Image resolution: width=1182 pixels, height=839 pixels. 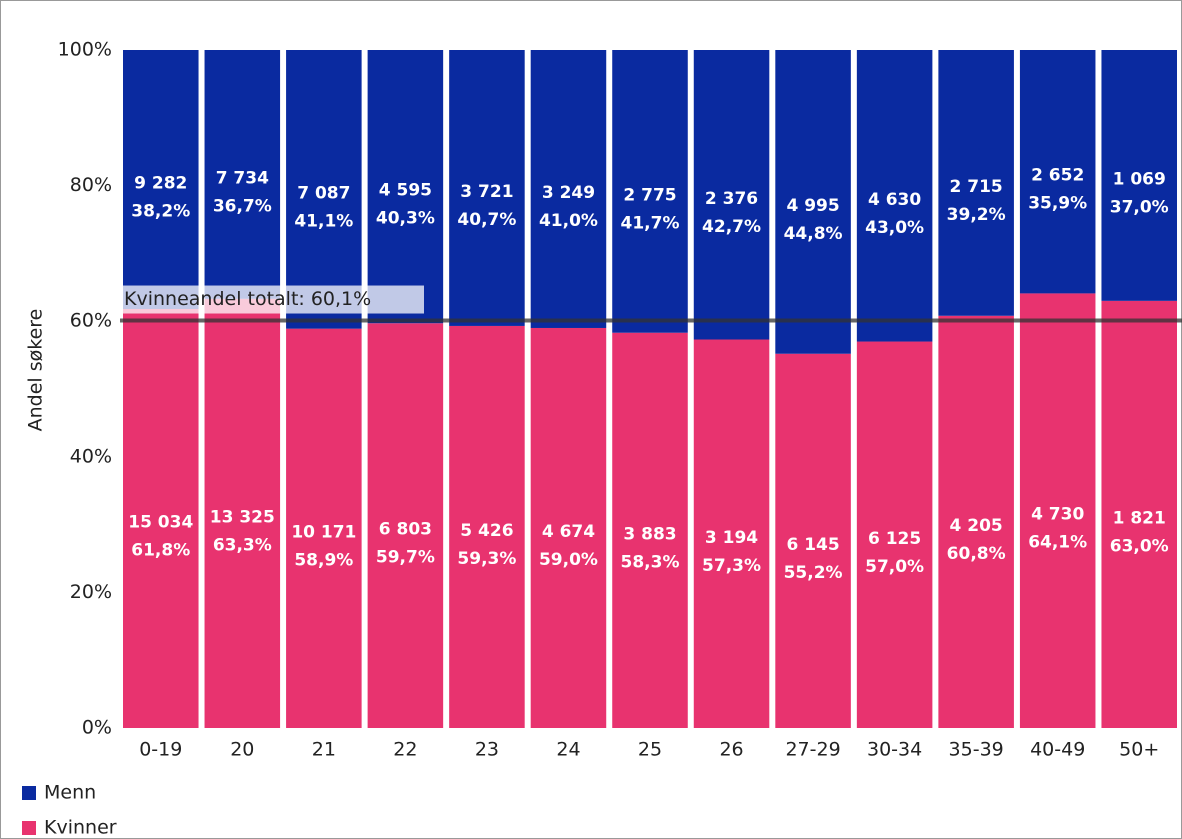 What do you see at coordinates (242, 545) in the screenshot?
I see `data-label: 63,3%` at bounding box center [242, 545].